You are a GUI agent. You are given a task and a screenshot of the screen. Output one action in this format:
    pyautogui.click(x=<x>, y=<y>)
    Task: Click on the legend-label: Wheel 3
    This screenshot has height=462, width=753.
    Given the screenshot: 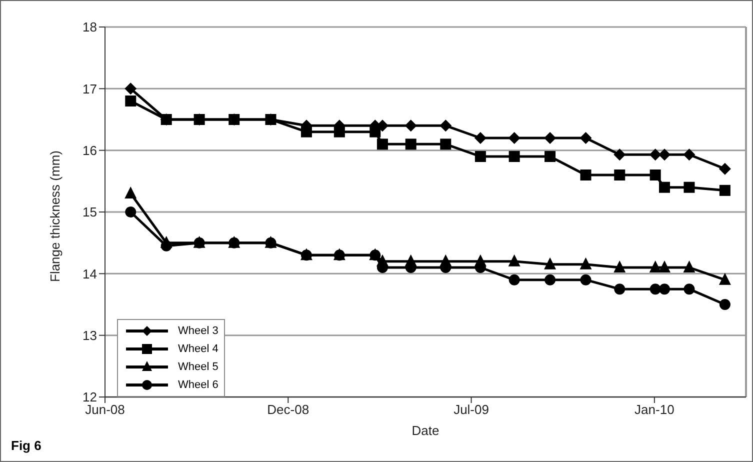 What is the action you would take?
    pyautogui.click(x=198, y=331)
    